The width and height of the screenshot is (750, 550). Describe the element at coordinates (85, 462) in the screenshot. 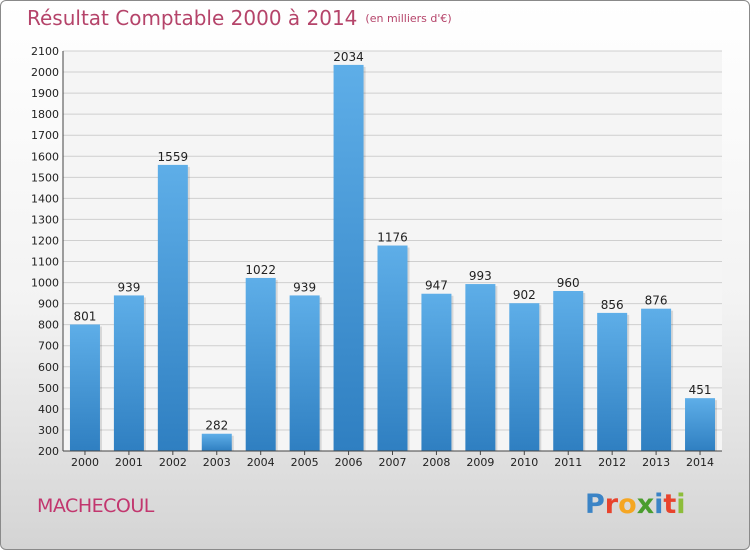

I see `x-tick-label: 2000` at that location.